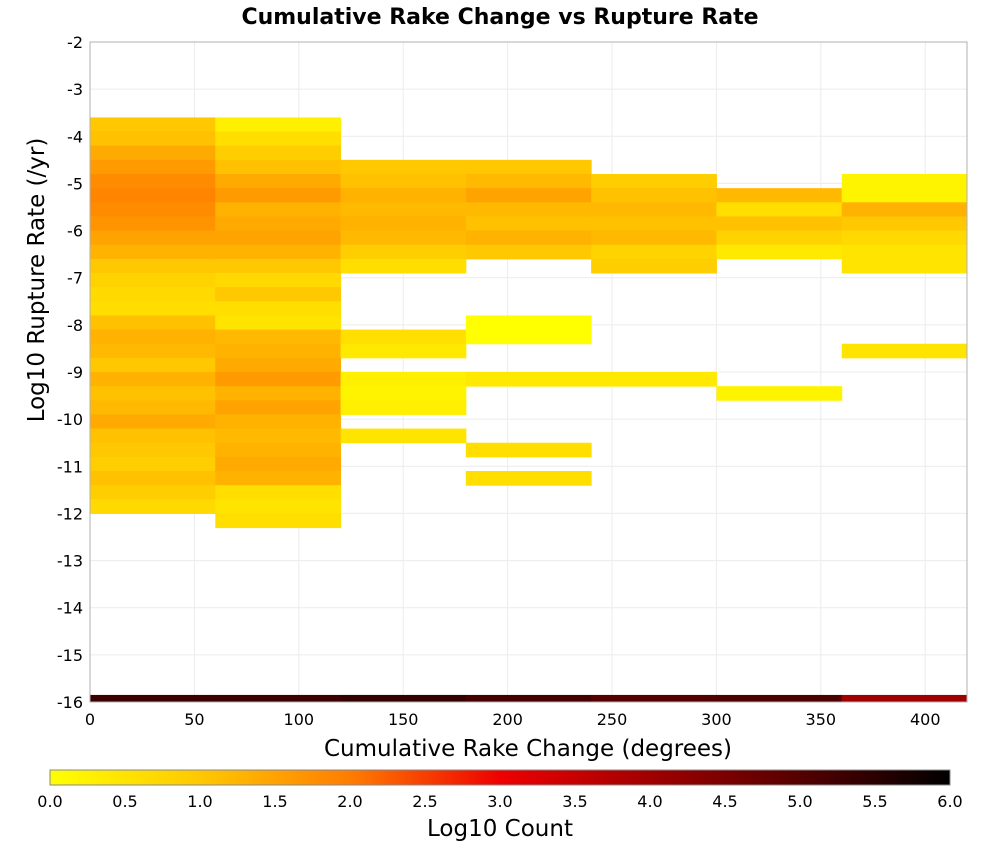  I want to click on y-tick-label: -3, so click(75, 89).